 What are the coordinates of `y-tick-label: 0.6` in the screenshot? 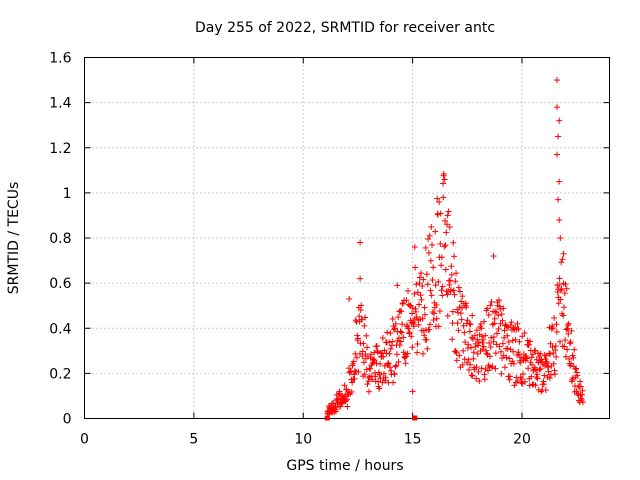 It's located at (60, 284).